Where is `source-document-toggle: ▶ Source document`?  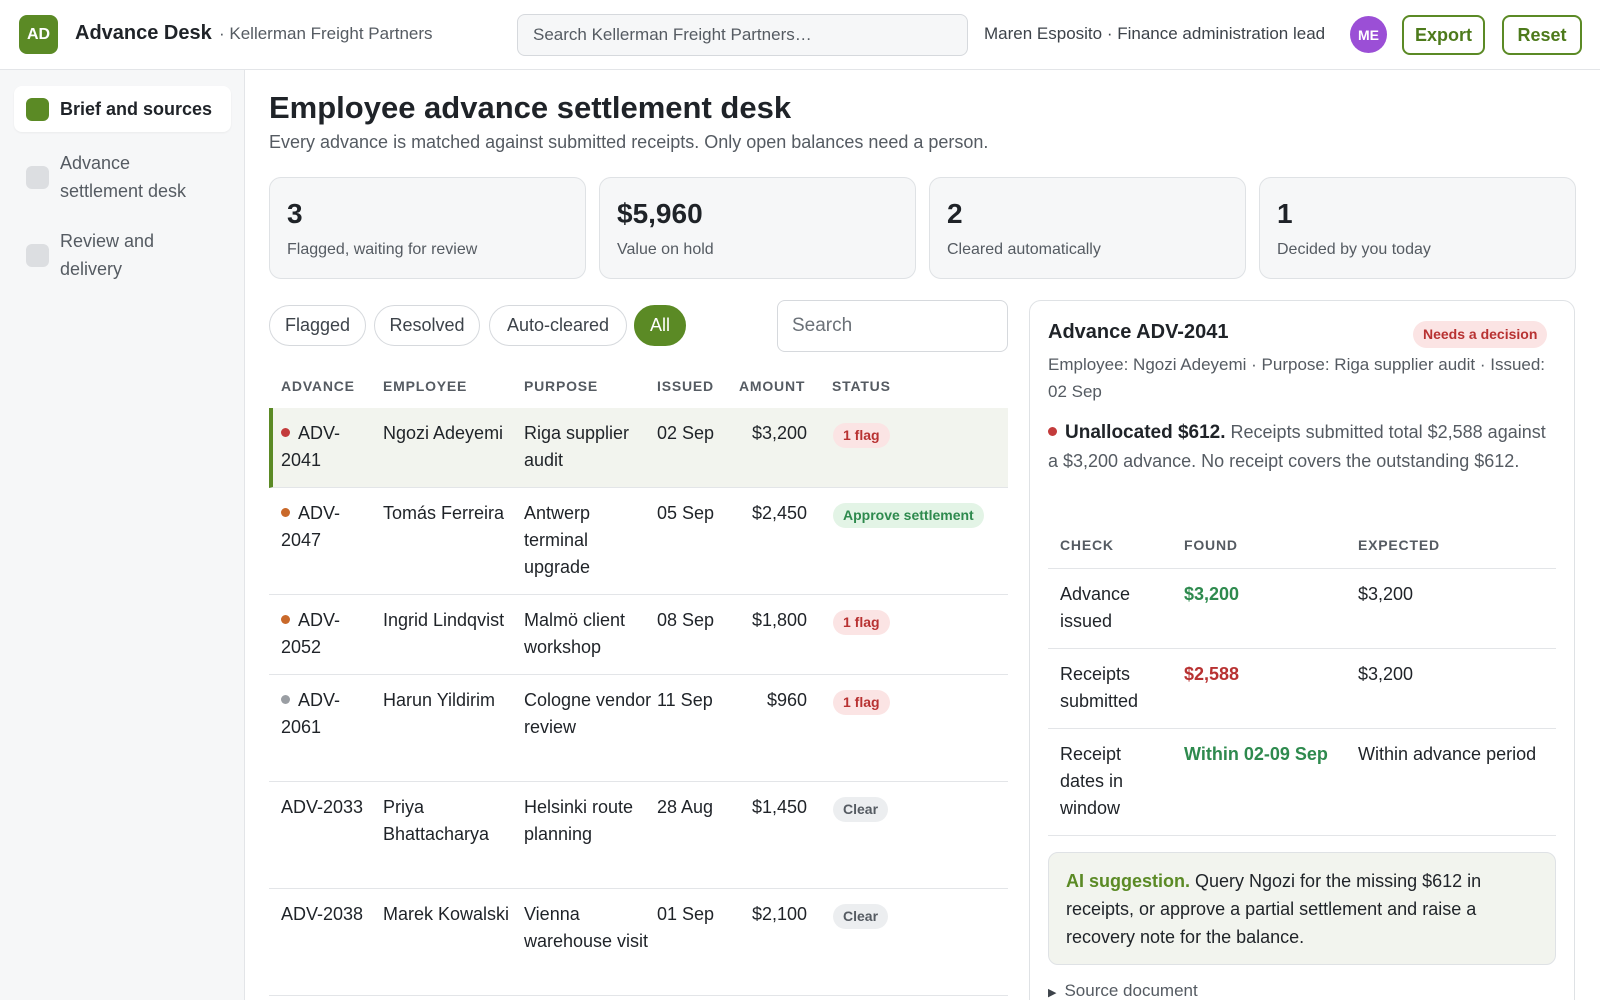 source-document-toggle: ▶ Source document is located at coordinates (1123, 990).